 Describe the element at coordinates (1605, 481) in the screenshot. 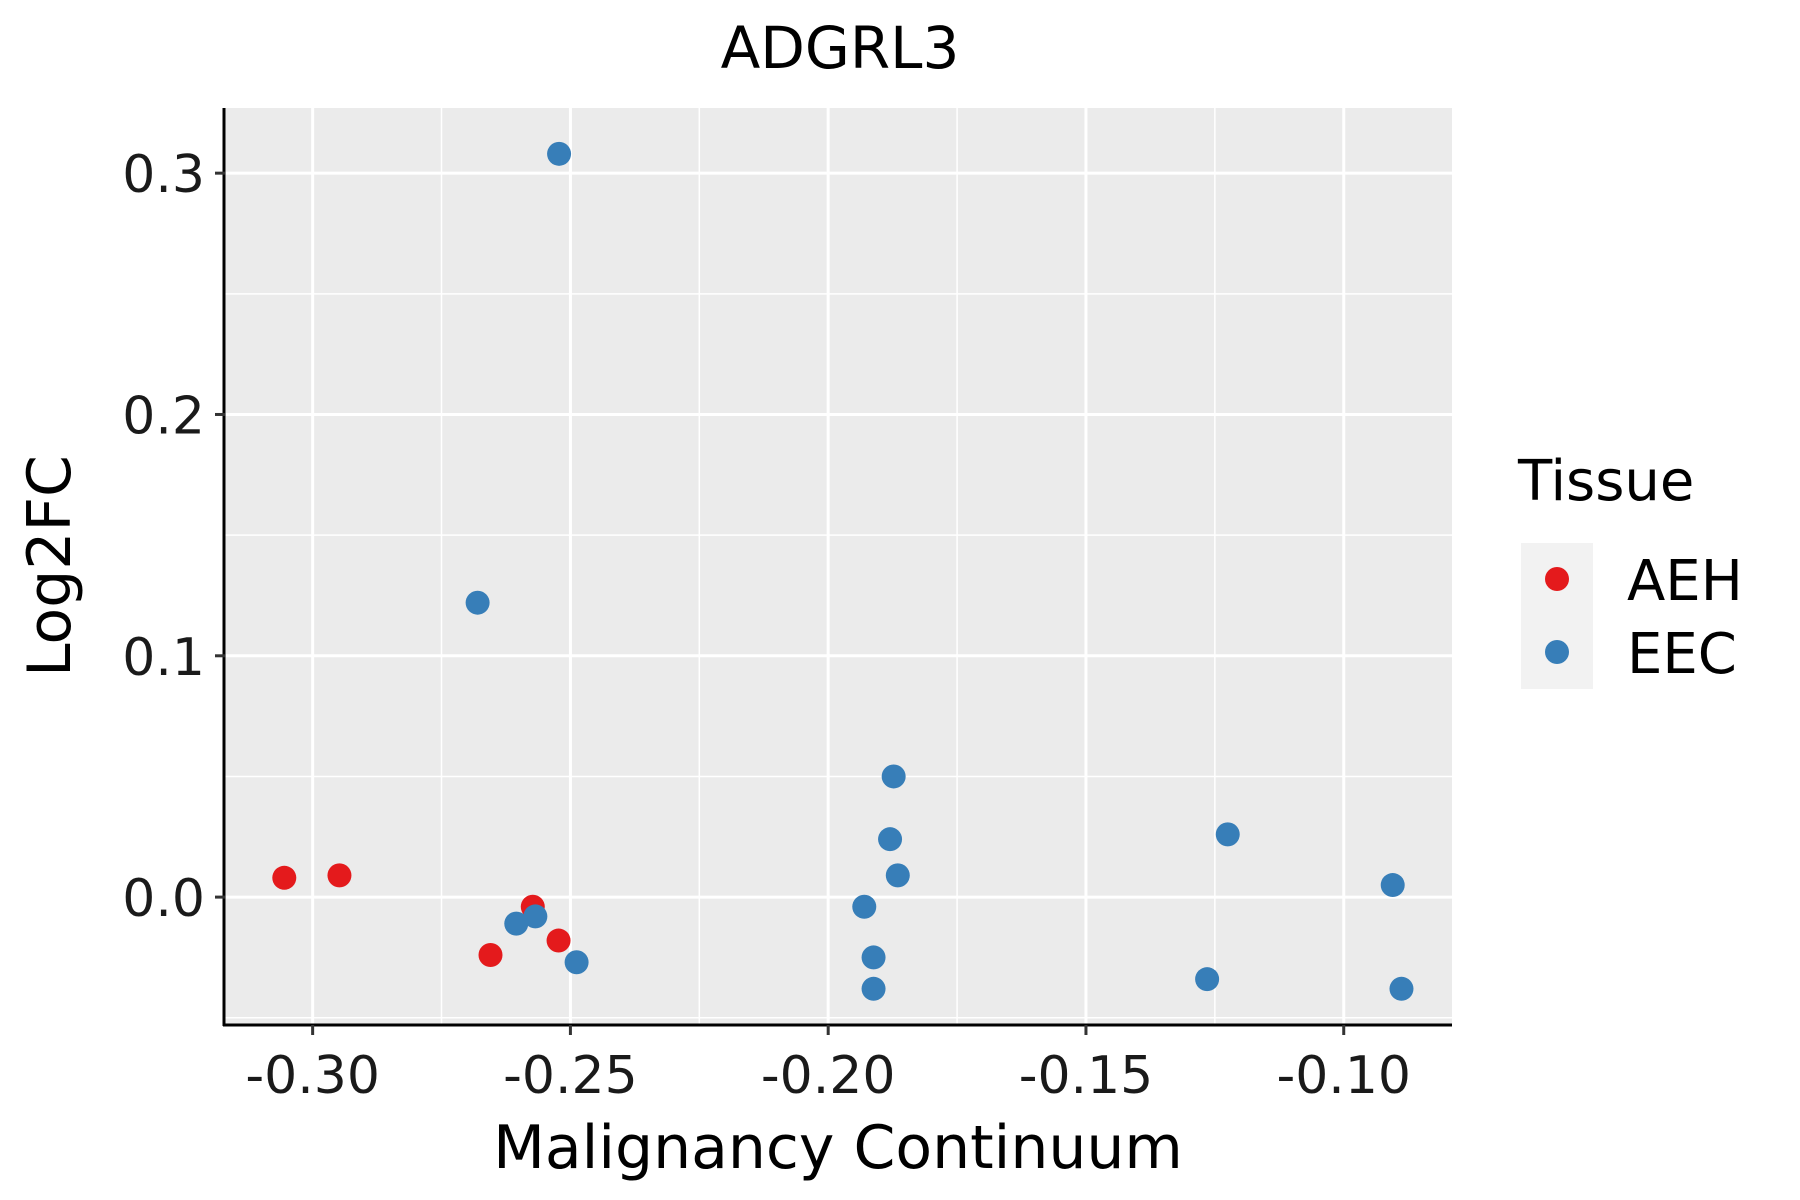

I see `legend-title: Tissue` at that location.